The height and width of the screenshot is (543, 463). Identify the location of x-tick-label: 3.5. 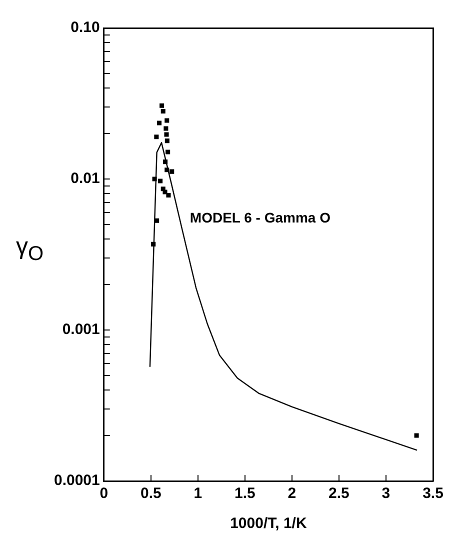
(433, 493).